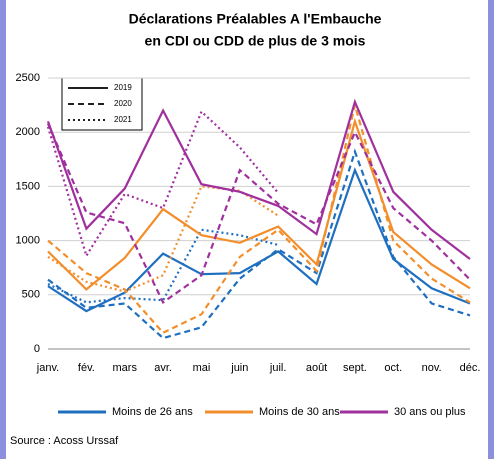  What do you see at coordinates (28, 186) in the screenshot?
I see `y-tick-label: 1500` at bounding box center [28, 186].